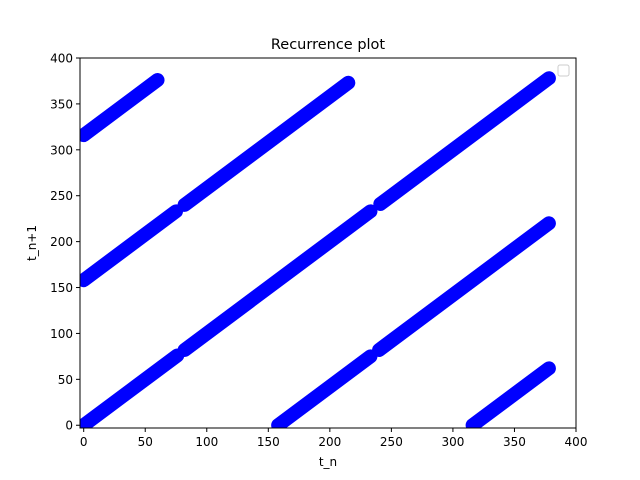 This screenshot has height=480, width=640. What do you see at coordinates (145, 442) in the screenshot?
I see `x-tick-label: 50` at bounding box center [145, 442].